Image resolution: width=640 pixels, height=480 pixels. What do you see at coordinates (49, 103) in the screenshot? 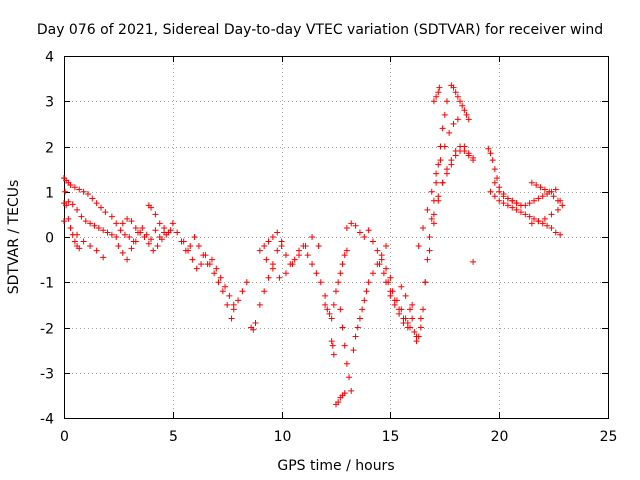
I see `y-tick-label: 3` at bounding box center [49, 103].